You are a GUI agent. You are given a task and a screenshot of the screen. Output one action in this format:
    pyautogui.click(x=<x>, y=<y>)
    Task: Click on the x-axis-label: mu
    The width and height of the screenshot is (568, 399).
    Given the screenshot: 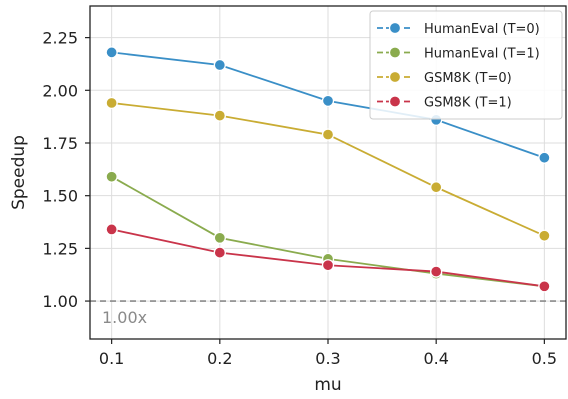 What is the action you would take?
    pyautogui.click(x=327, y=385)
    